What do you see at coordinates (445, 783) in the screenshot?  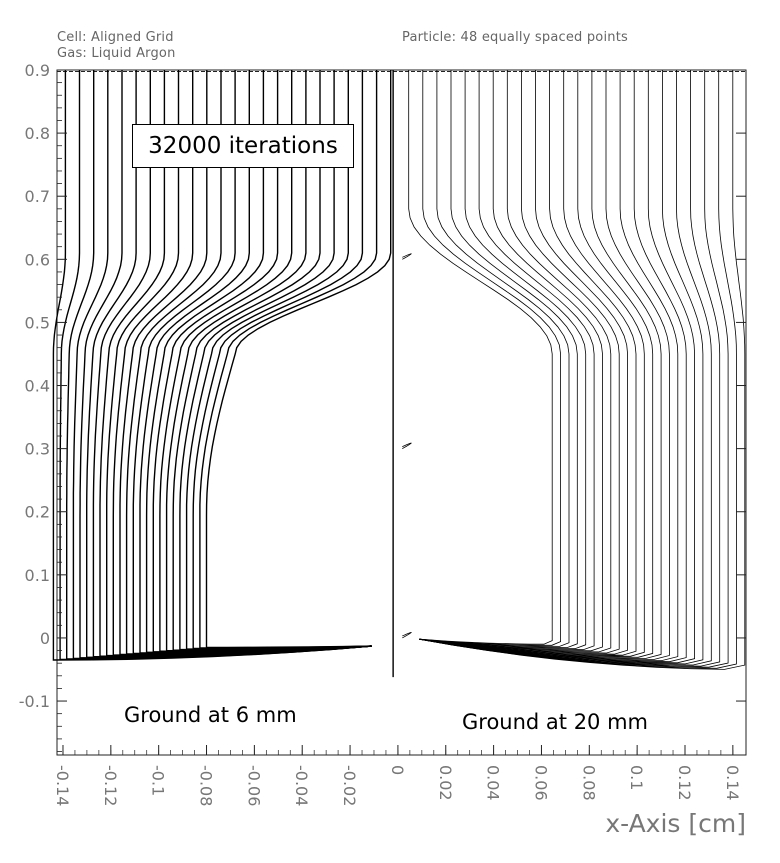 I see `x-tick-label: 0.02` at bounding box center [445, 783].